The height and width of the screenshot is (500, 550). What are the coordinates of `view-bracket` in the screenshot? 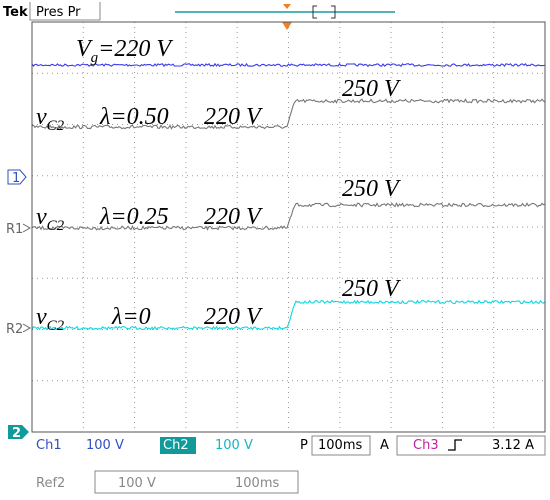 It's located at (324, 12).